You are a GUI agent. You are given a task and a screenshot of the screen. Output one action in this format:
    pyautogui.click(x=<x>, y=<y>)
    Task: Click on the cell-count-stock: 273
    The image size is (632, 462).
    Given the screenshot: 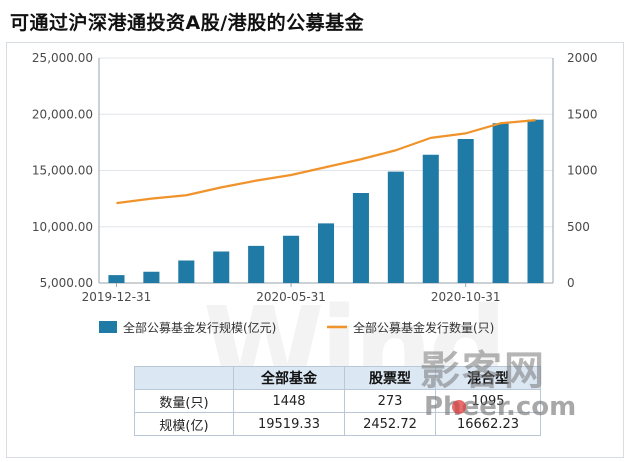 What is the action you would take?
    pyautogui.click(x=390, y=401)
    